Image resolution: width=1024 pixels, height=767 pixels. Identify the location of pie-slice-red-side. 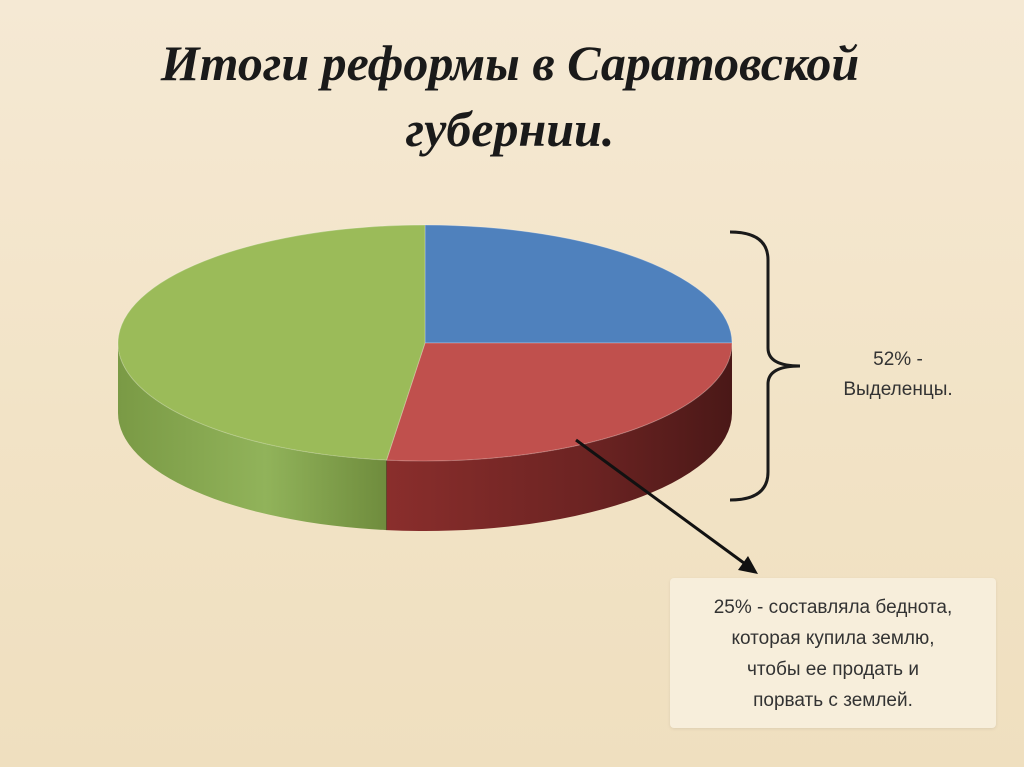
(559, 437).